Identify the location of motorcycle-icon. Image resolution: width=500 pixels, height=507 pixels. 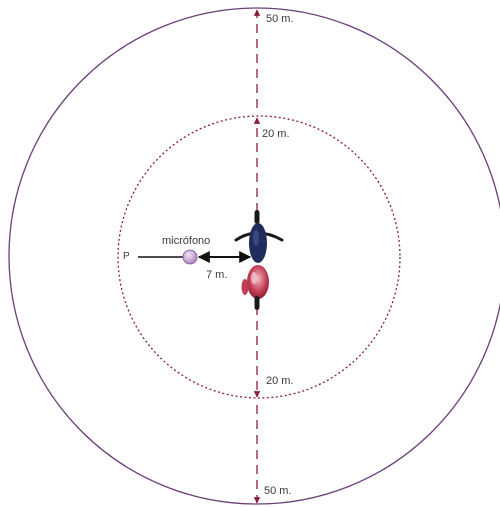
(259, 260).